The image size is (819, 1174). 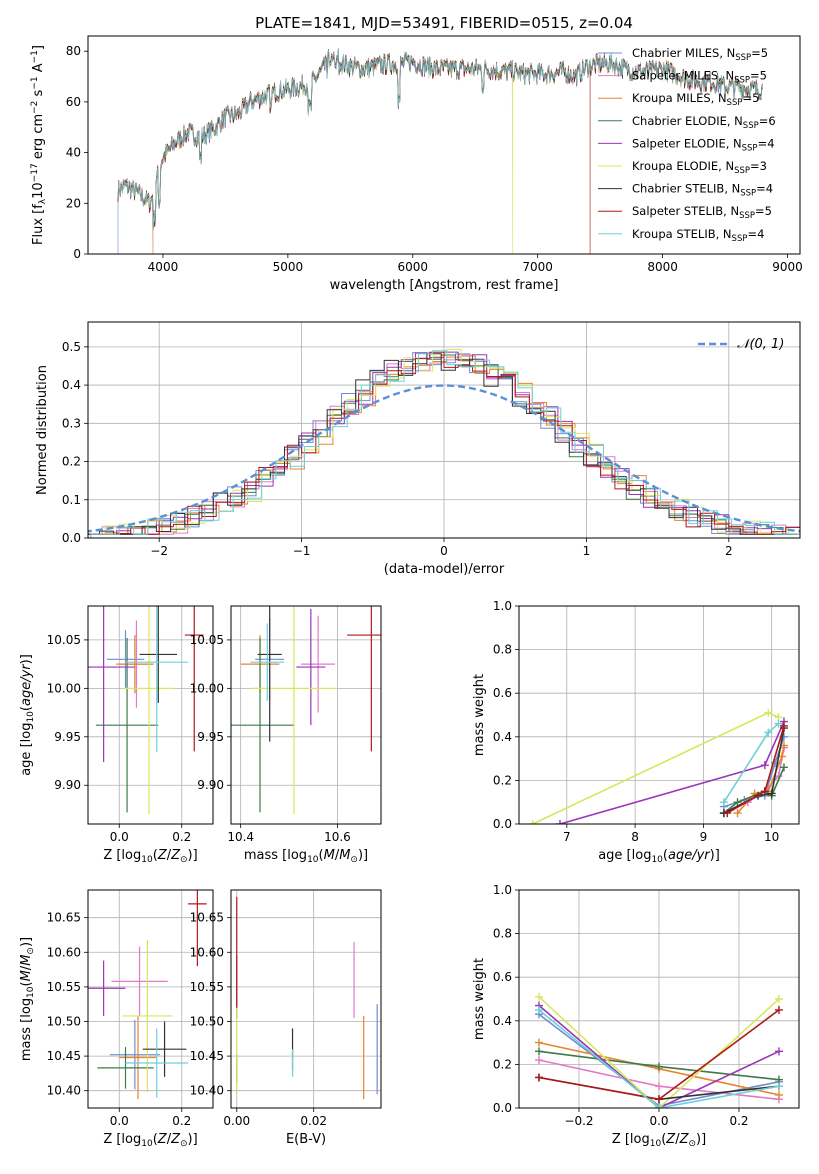 I want to click on weight-line-salpeter-stelib, so click(x=659, y=1054).